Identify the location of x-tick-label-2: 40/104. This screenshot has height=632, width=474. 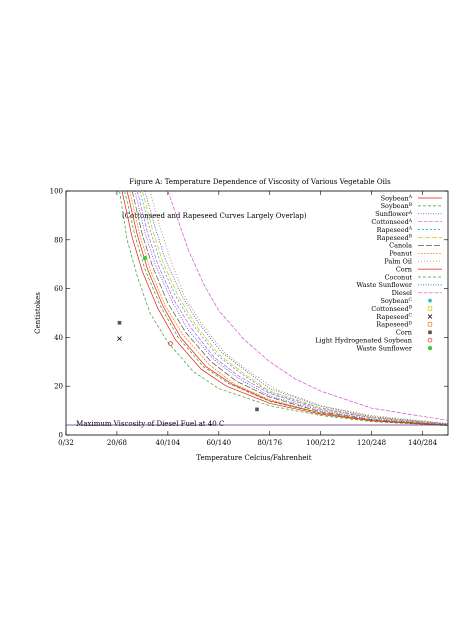
(168, 443).